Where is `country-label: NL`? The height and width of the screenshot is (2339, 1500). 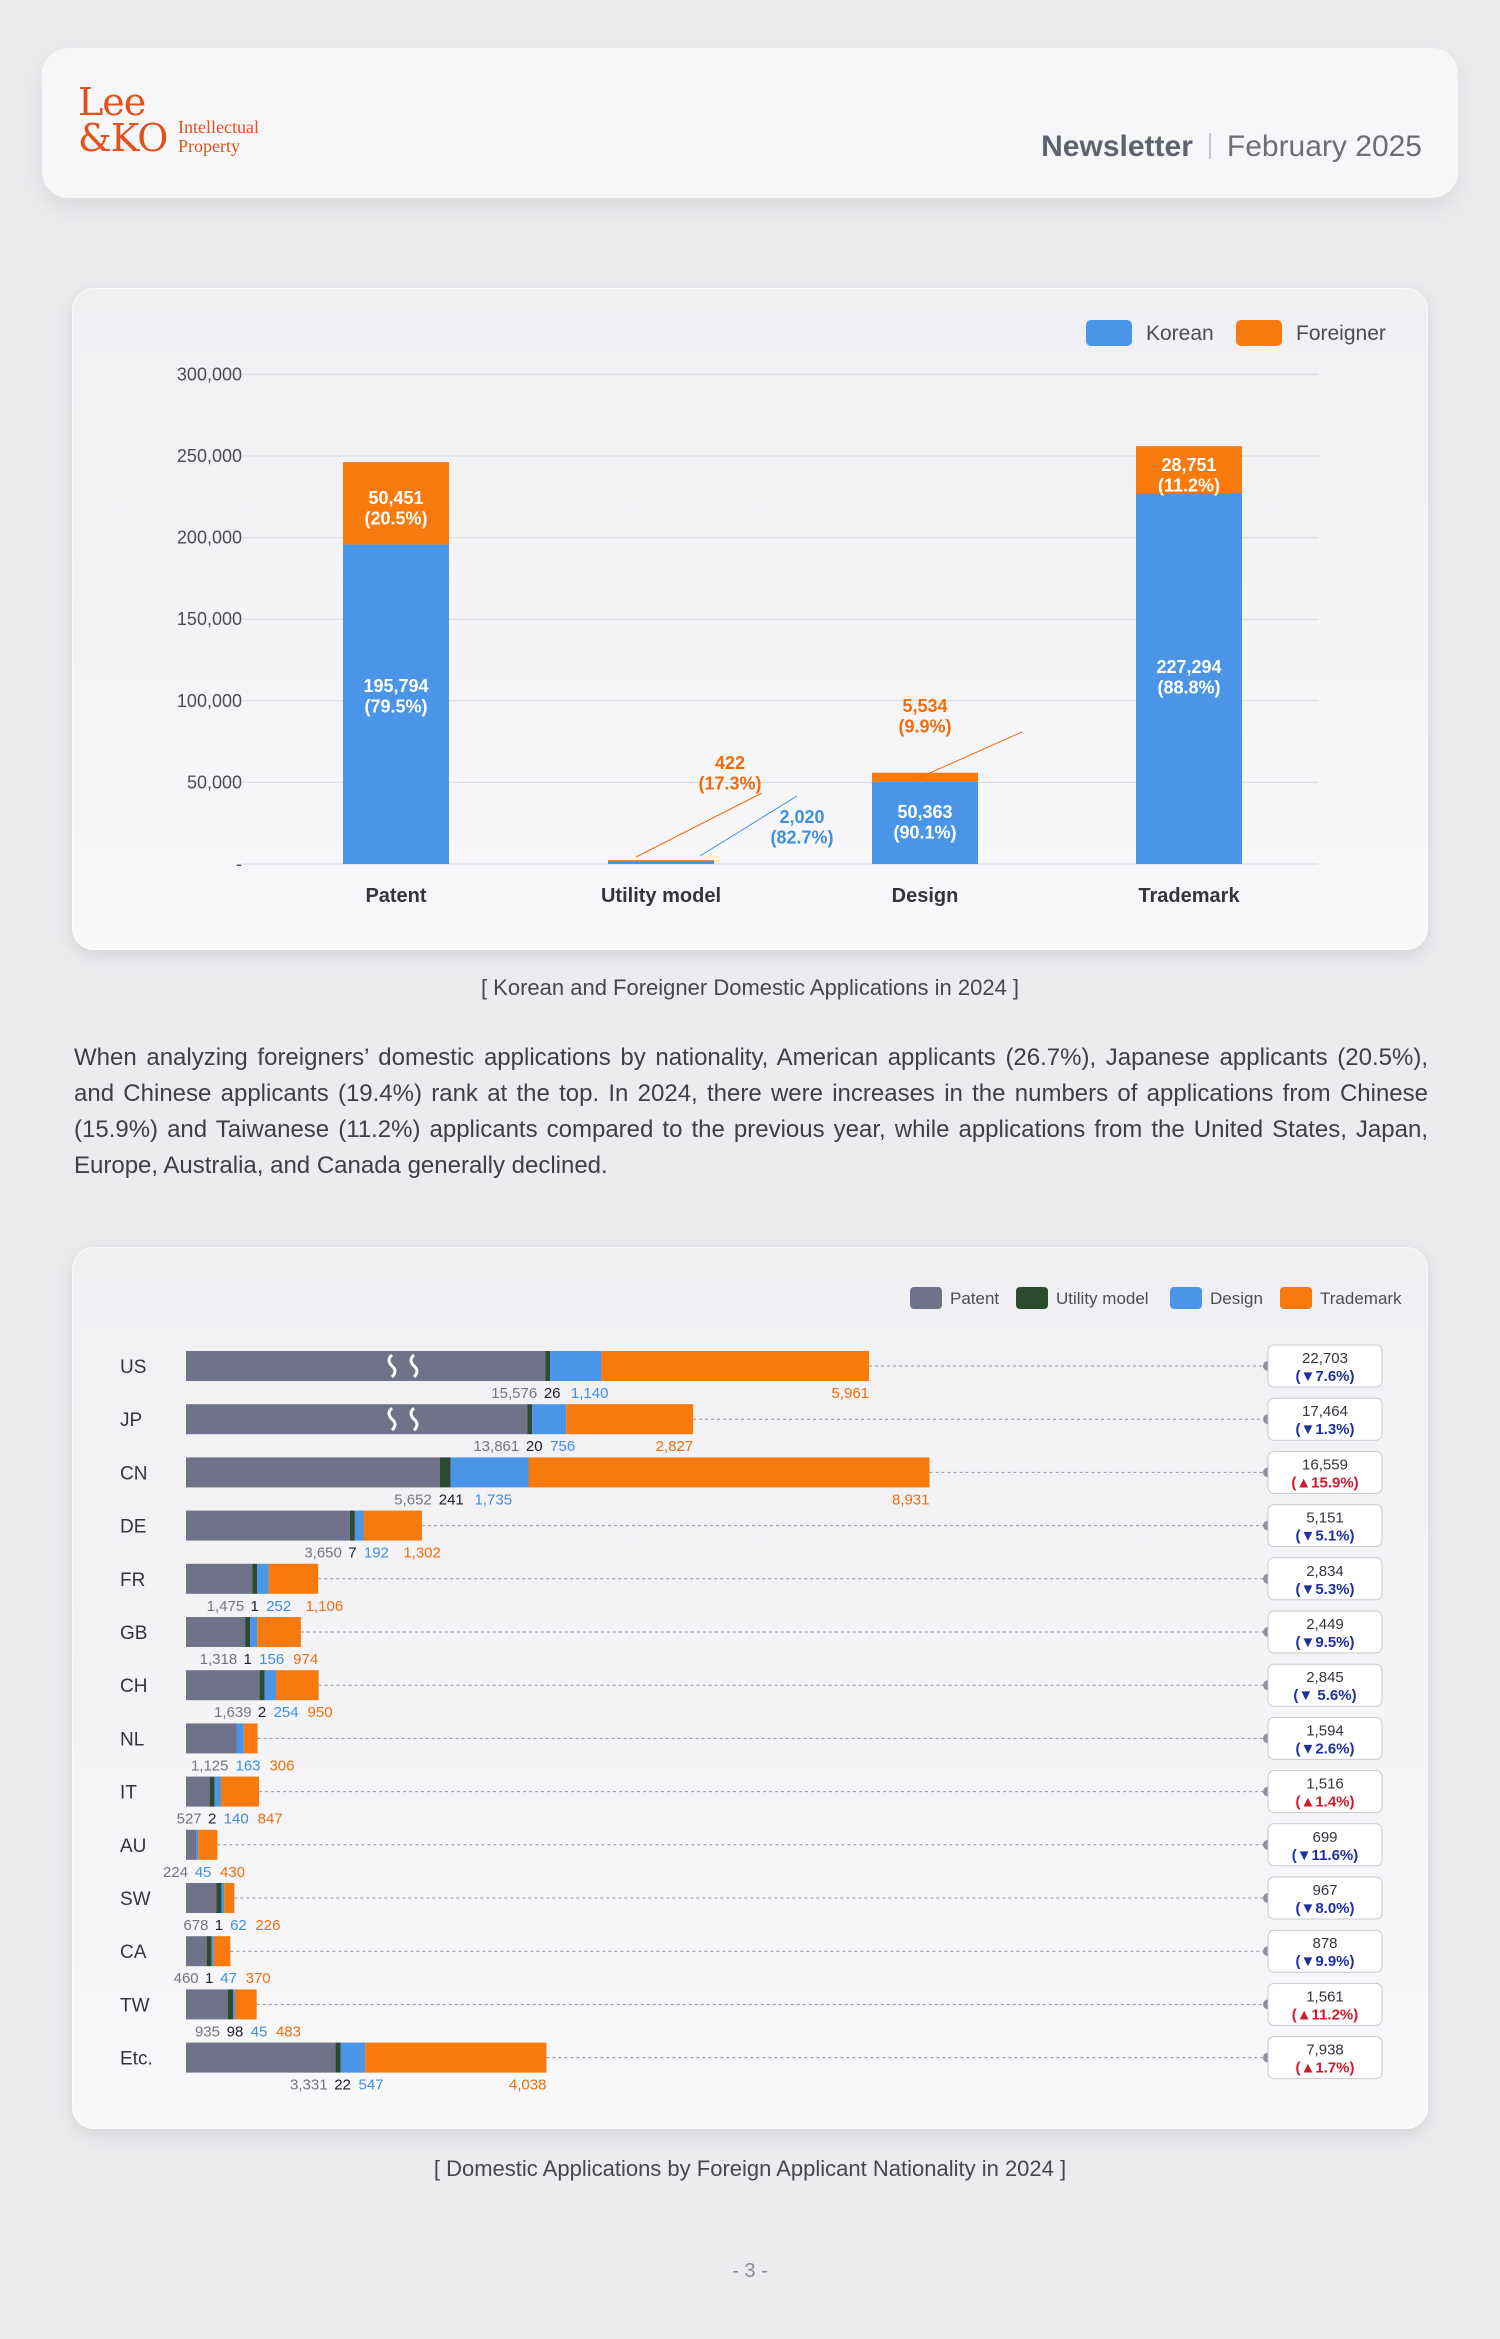 country-label: NL is located at coordinates (132, 1739).